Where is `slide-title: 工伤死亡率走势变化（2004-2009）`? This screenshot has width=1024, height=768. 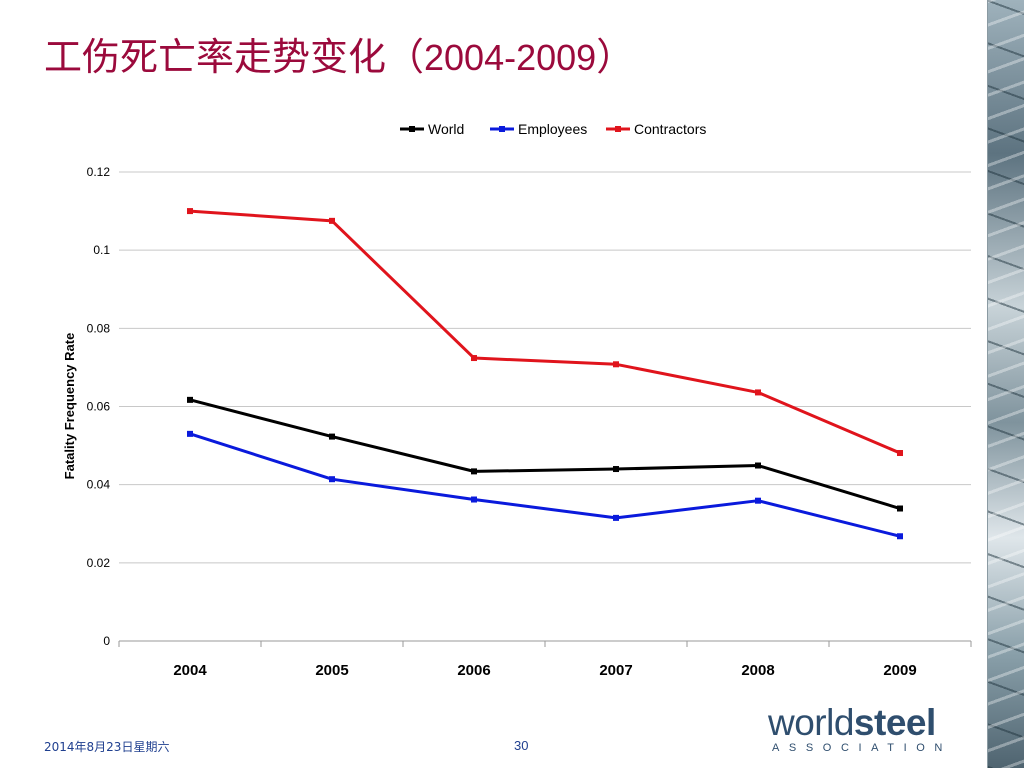
slide-title: 工伤死亡率走势变化（2004-2009） is located at coordinates (339, 53).